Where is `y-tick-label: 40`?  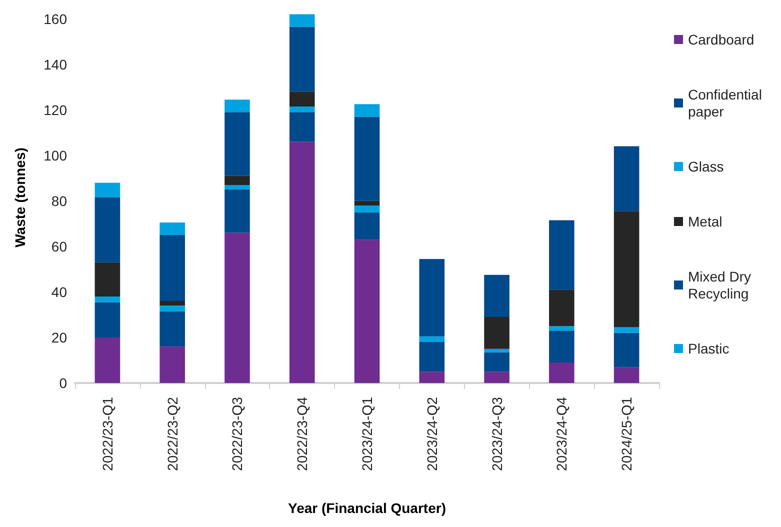
y-tick-label: 40 is located at coordinates (59, 292).